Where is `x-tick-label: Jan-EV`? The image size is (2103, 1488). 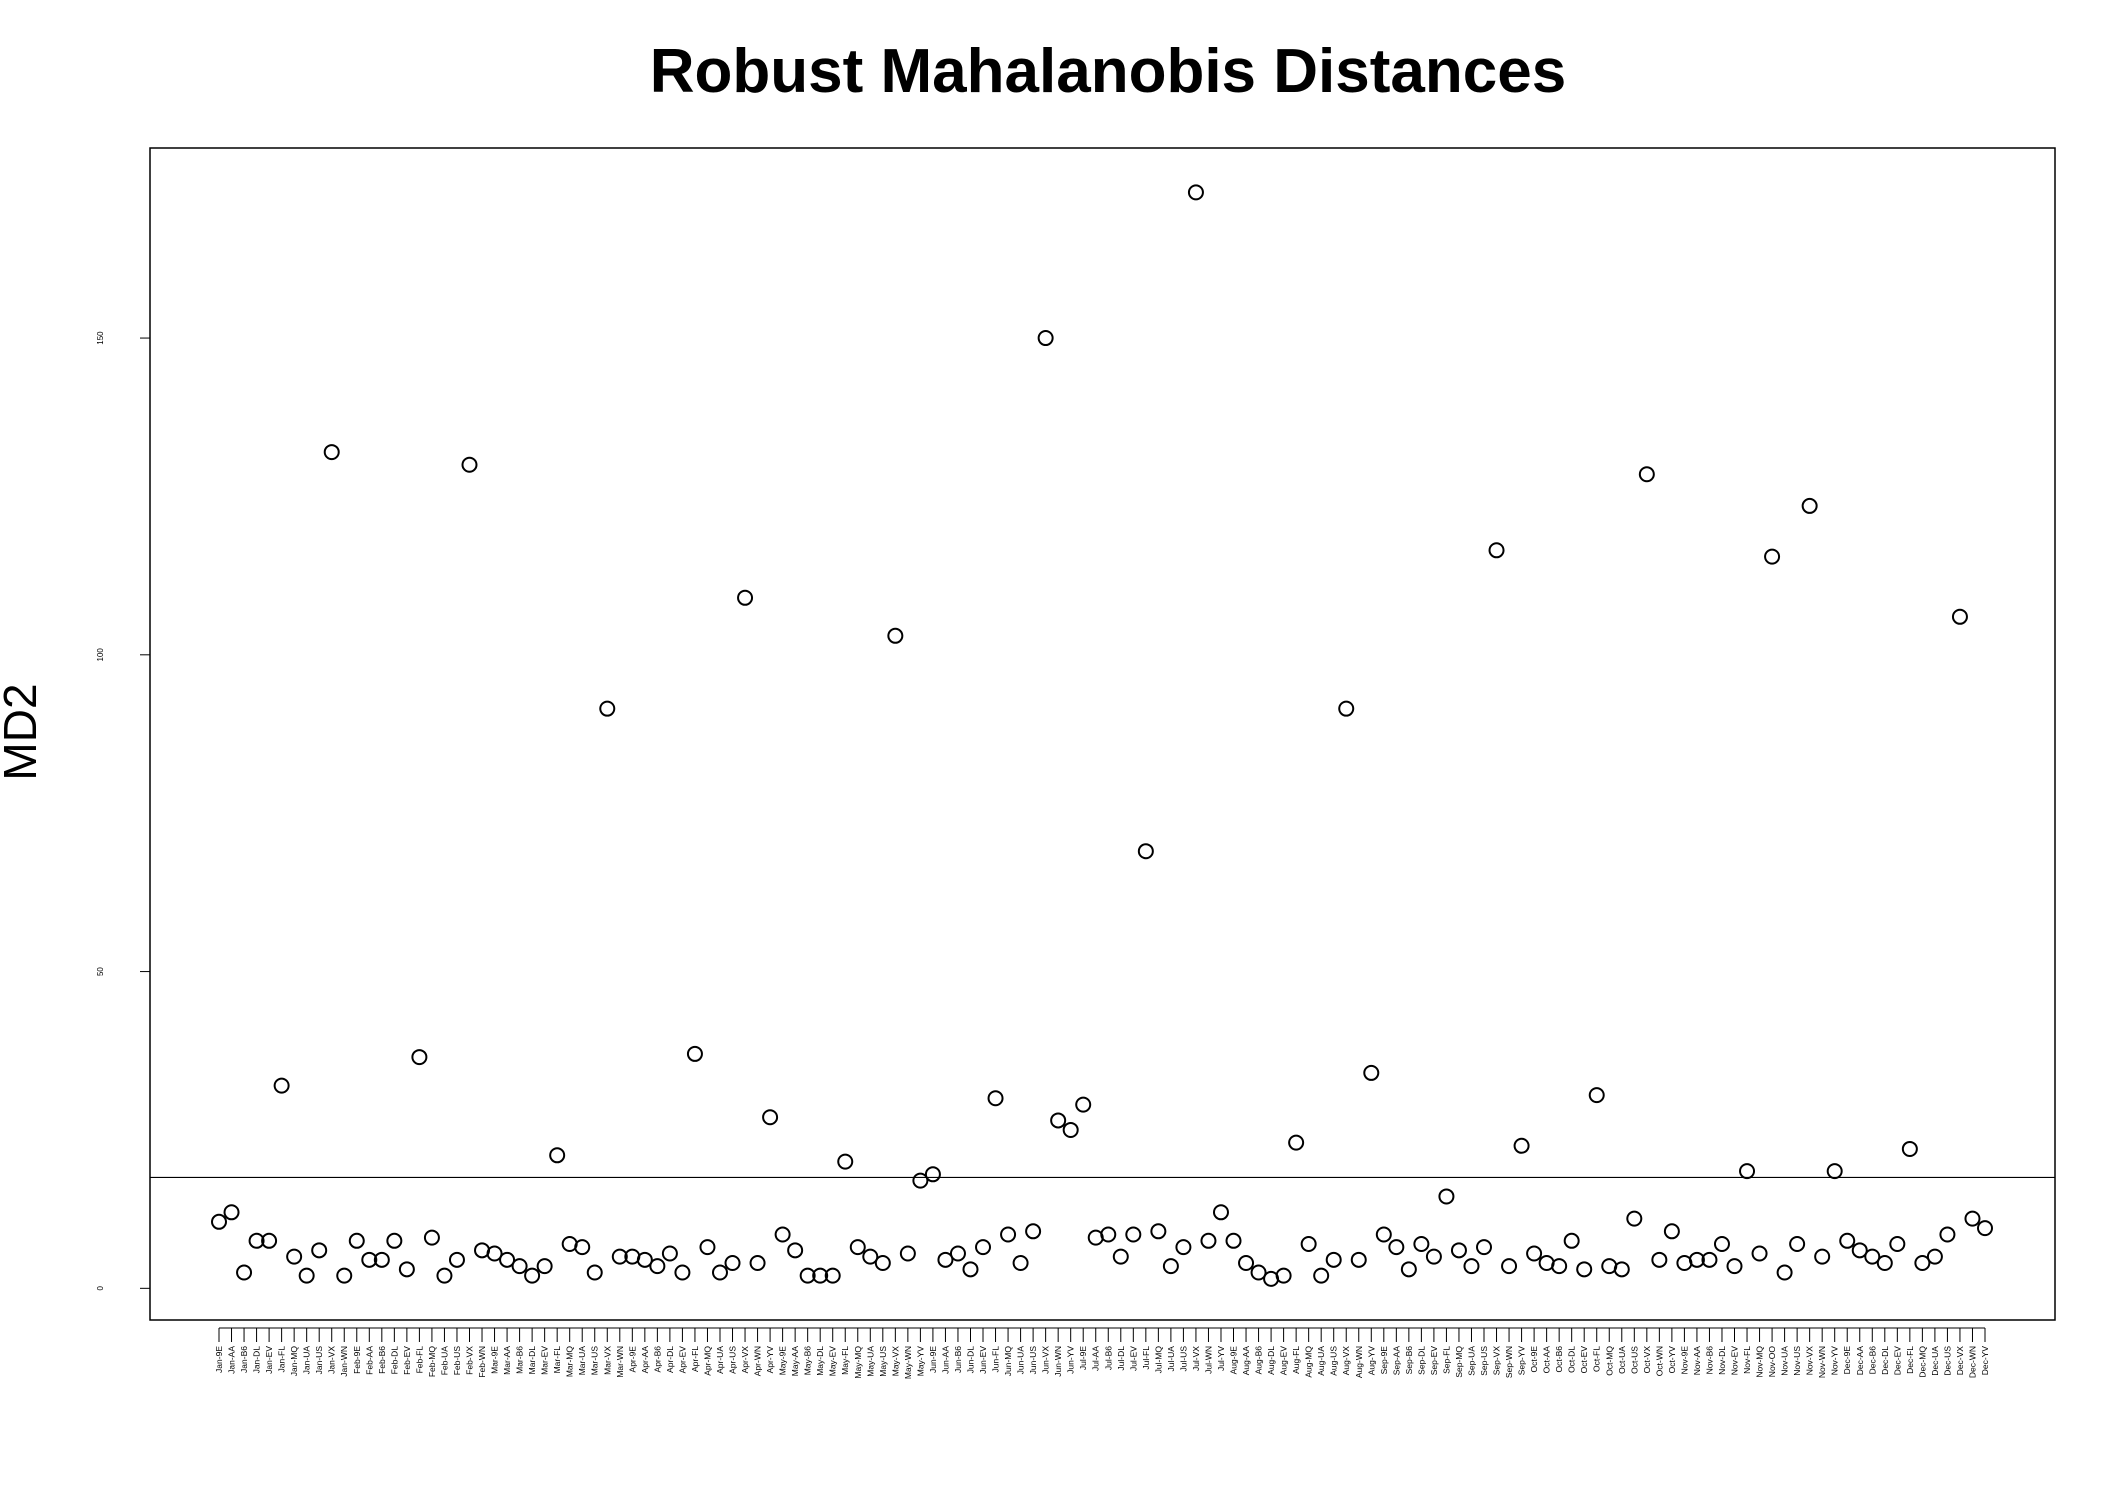 x-tick-label: Jan-EV is located at coordinates (269, 1360).